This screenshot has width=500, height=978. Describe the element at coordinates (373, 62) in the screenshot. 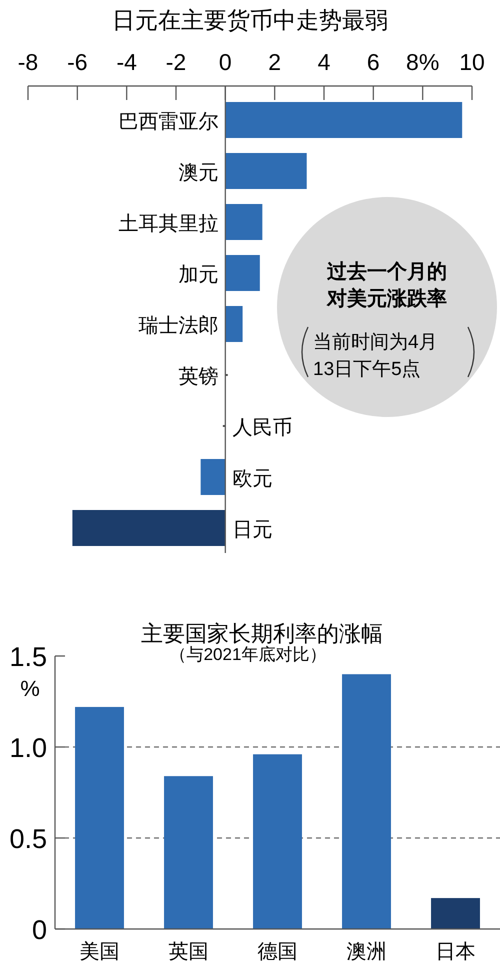

I see `x-tick-label: 6` at that location.